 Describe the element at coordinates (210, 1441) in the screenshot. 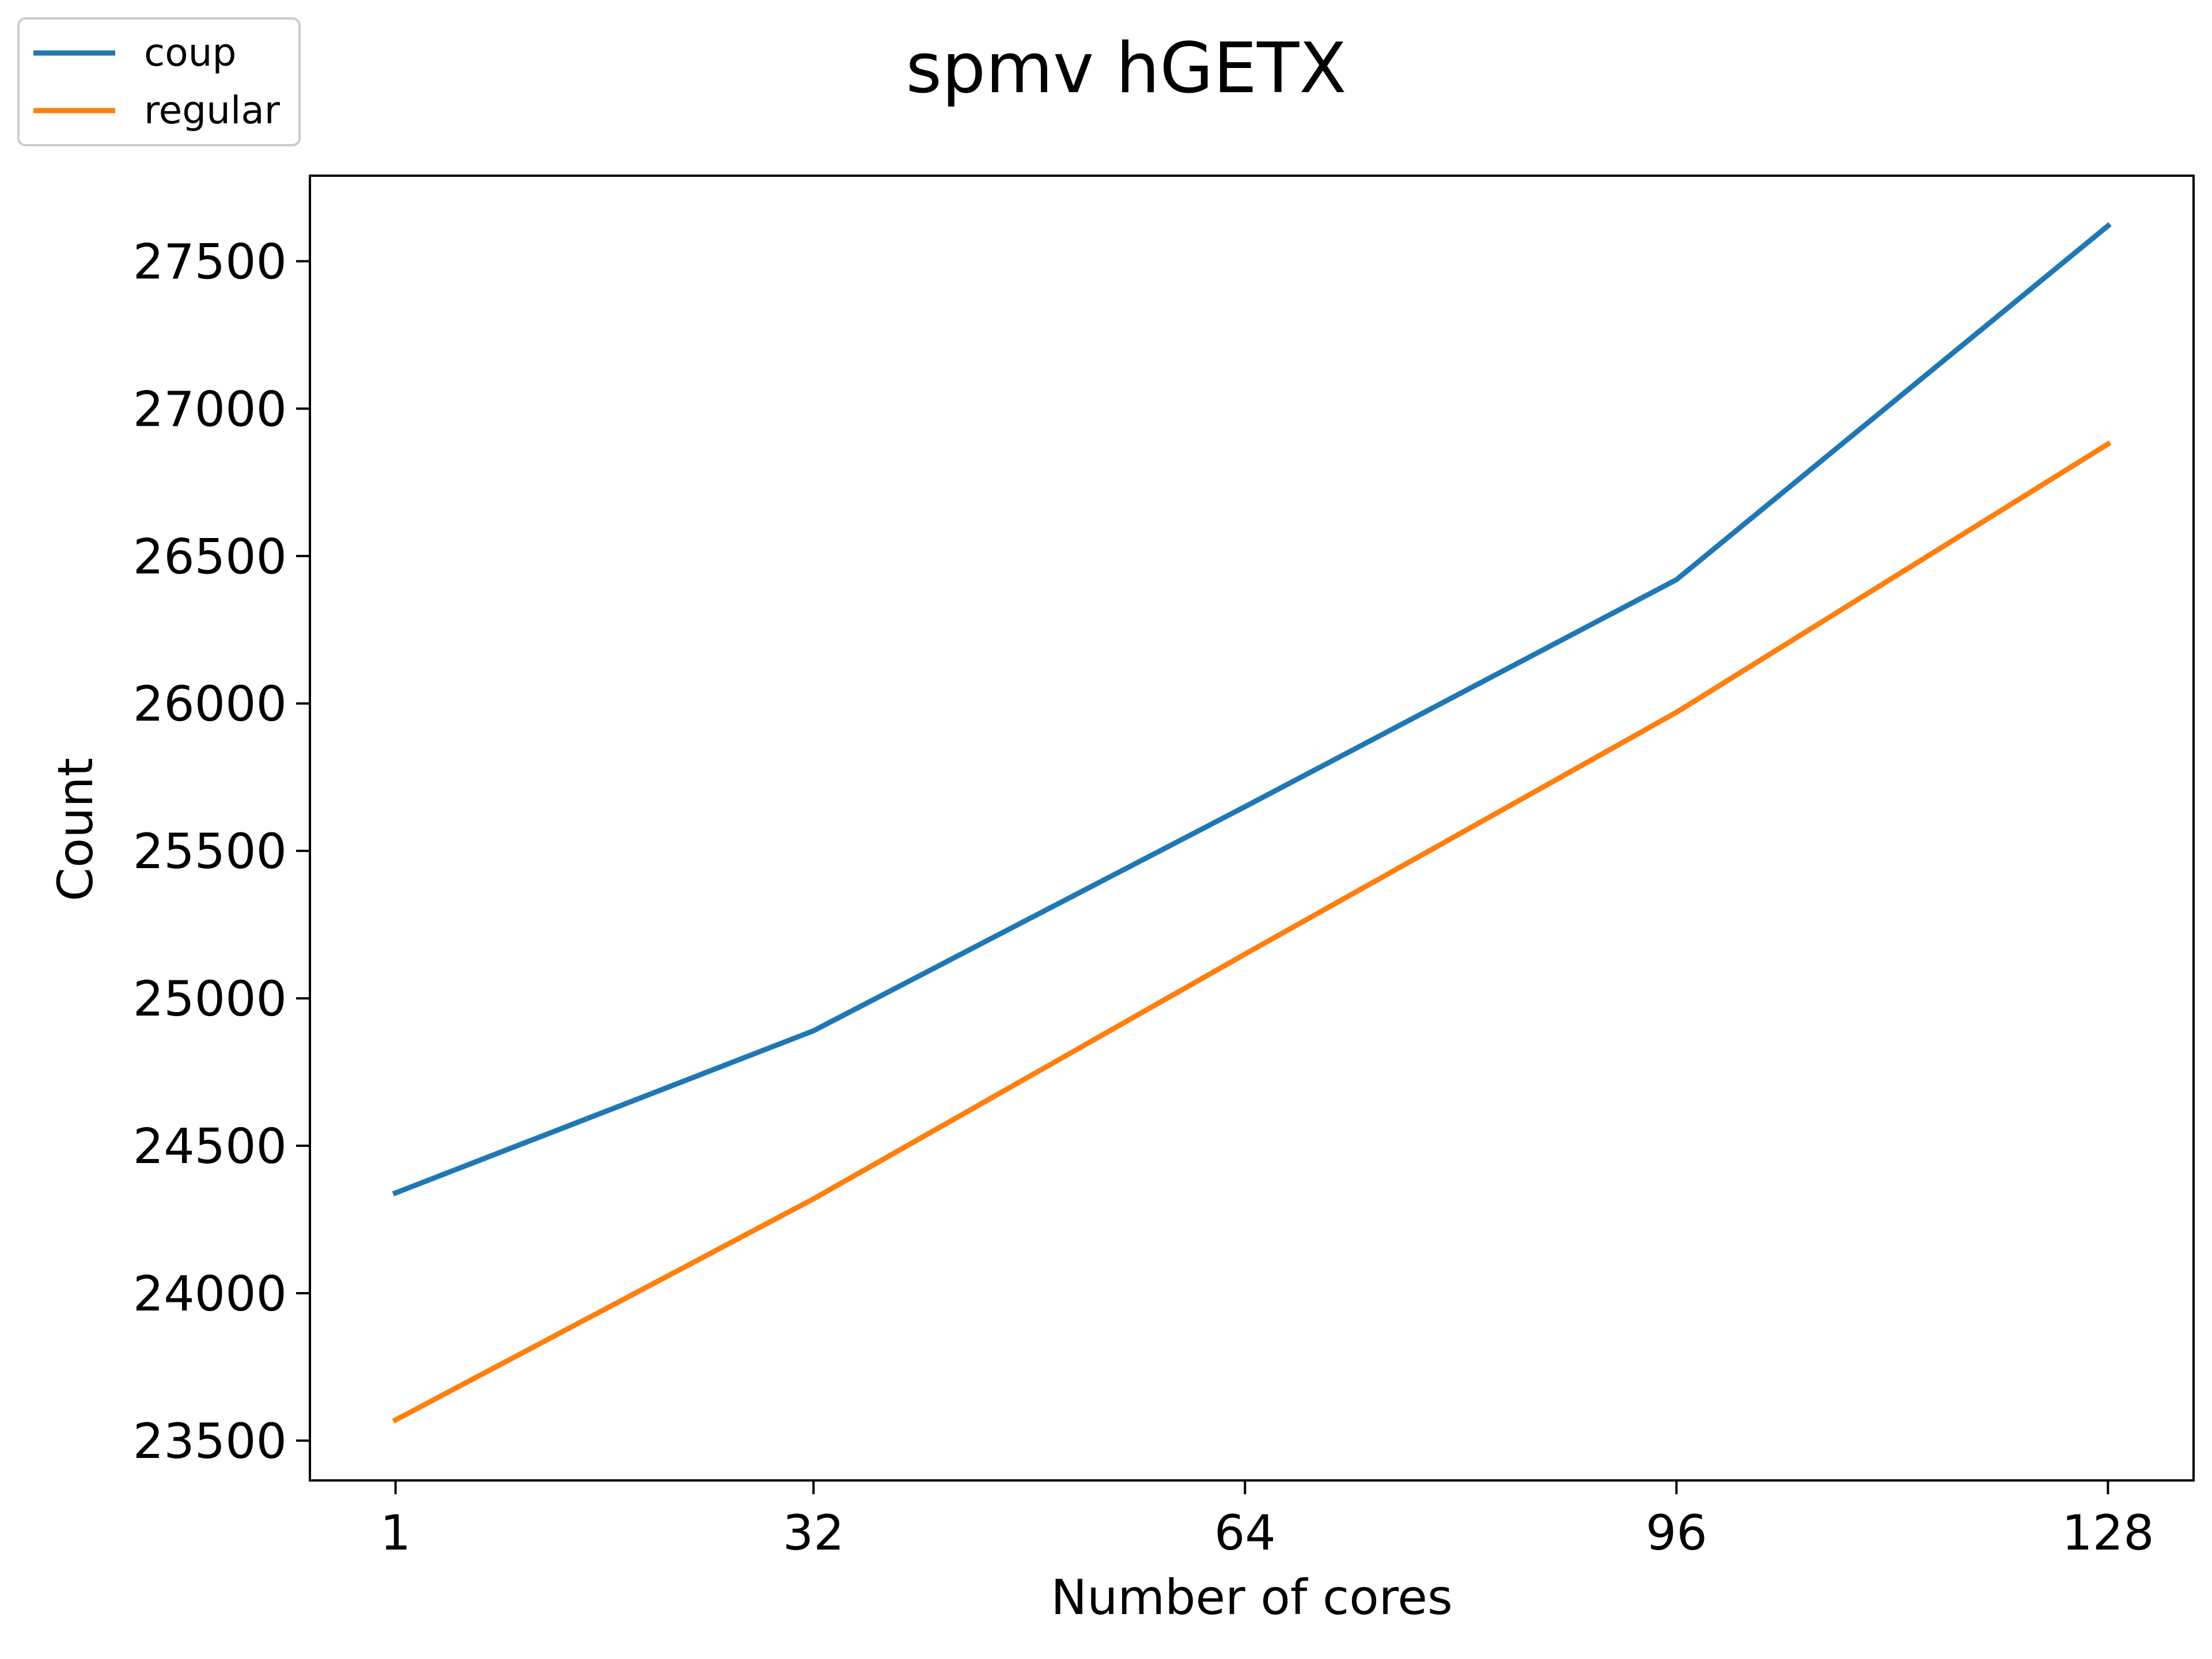

I see `y-tick-label: 23500` at that location.